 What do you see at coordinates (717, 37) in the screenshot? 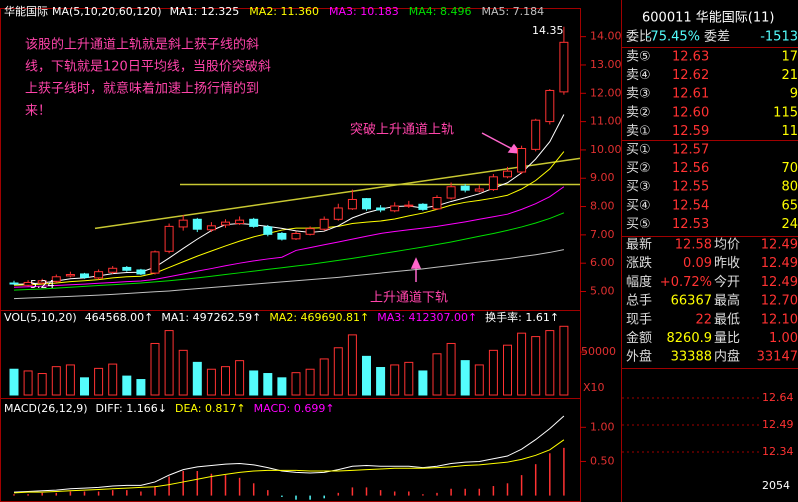
I see `quote-label: 委差` at bounding box center [717, 37].